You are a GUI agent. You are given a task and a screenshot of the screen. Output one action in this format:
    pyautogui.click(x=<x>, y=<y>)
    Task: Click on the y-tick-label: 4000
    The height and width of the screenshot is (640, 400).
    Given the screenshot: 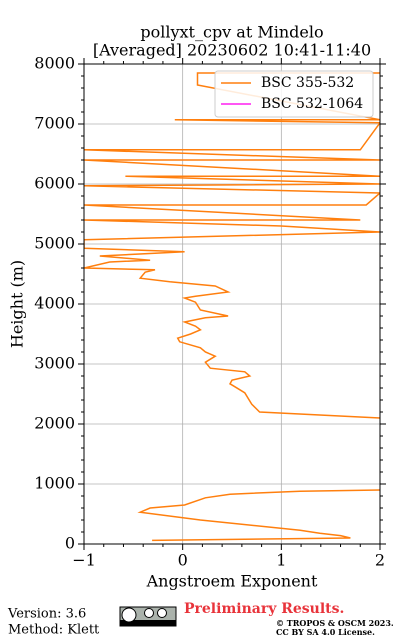 What is the action you would take?
    pyautogui.click(x=54, y=303)
    